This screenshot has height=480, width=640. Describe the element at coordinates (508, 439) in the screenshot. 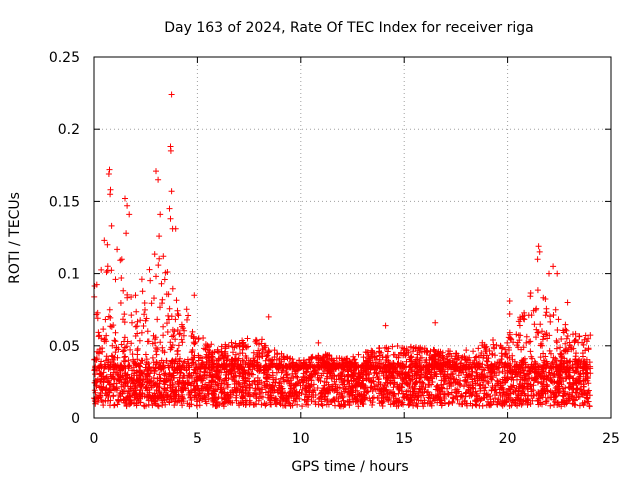

I see `x-tick-label: 20` at that location.